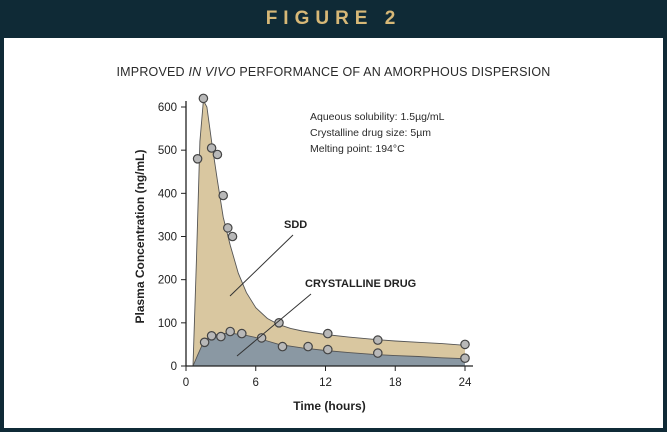 This screenshot has width=667, height=432. I want to click on chart-title-part-2: IN VIVO, so click(212, 72).